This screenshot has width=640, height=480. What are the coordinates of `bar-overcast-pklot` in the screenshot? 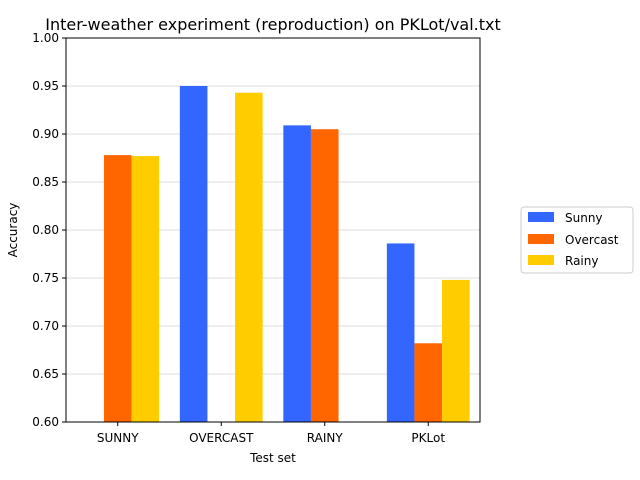 It's located at (428, 382).